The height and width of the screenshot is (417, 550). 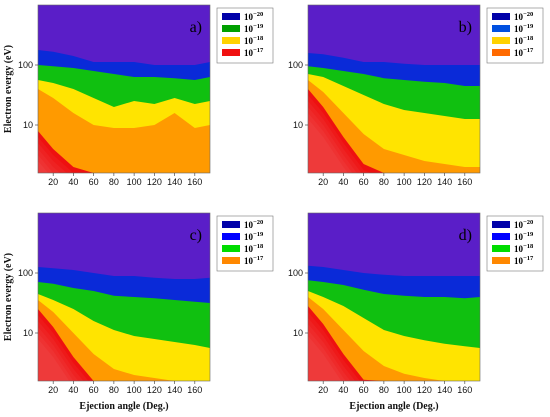 I want to click on x-tick-label: 120, so click(x=424, y=390).